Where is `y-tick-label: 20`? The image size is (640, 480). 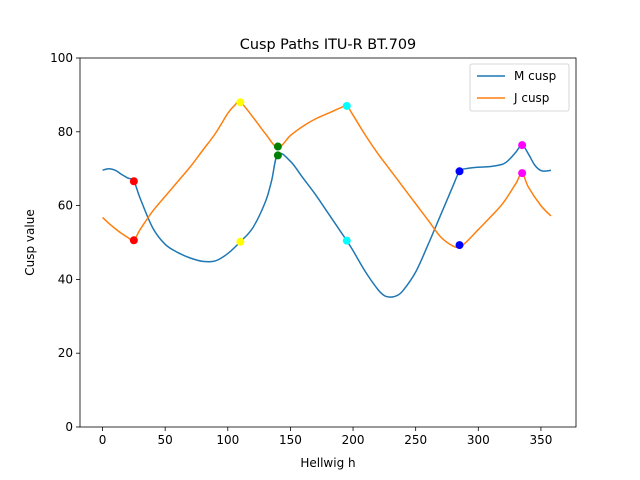
y-tick-label: 20 is located at coordinates (65, 353).